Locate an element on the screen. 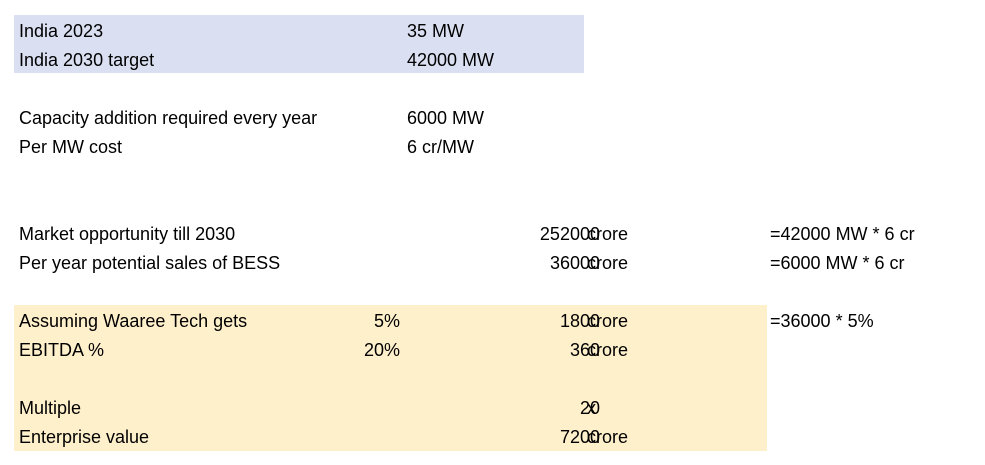 Image resolution: width=985 pixels, height=465 pixels. cell-ebitda-label: EBITDA % is located at coordinates (62, 350).